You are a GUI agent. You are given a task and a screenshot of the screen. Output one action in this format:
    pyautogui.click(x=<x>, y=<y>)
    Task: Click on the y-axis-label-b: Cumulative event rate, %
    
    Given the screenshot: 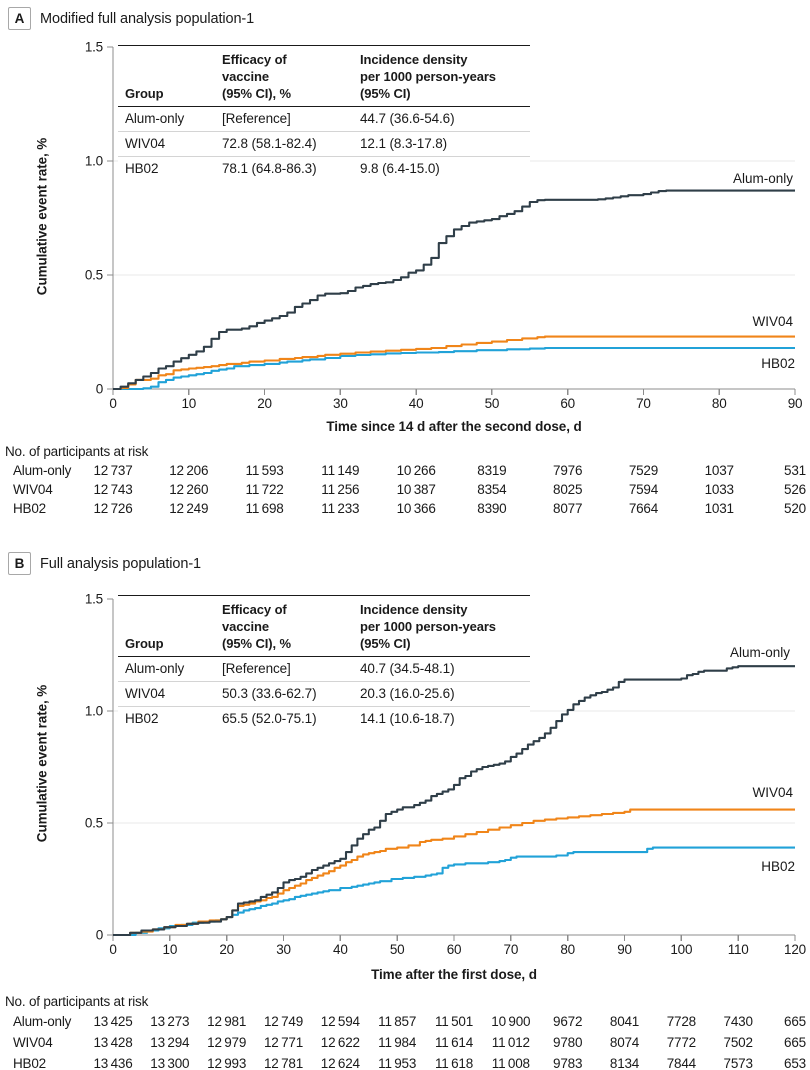 What is the action you would take?
    pyautogui.click(x=42, y=763)
    